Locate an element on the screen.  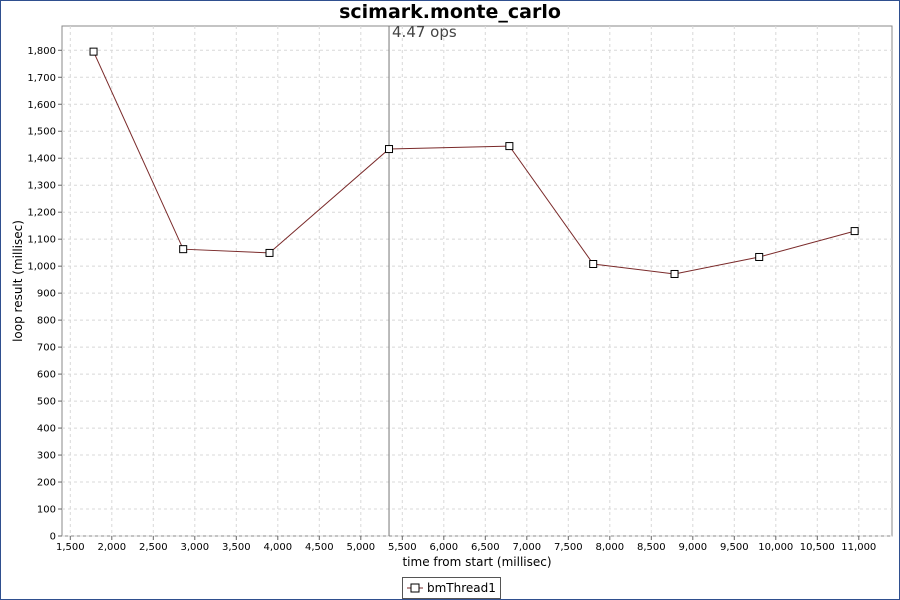
y-tick-label: 1,600 is located at coordinates (41, 105).